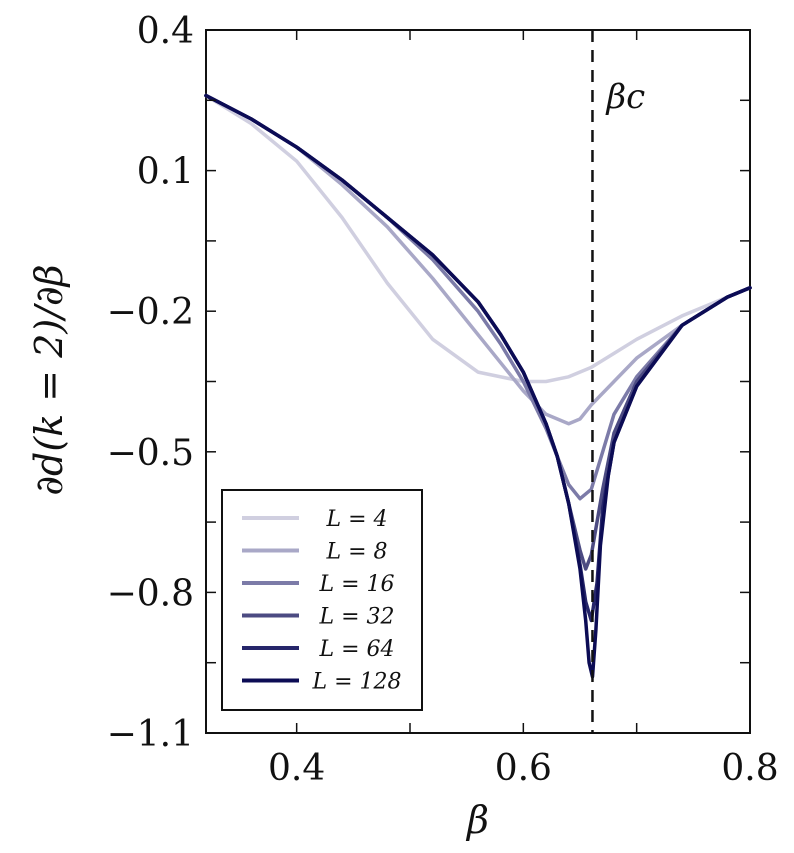 The image size is (794, 853). What do you see at coordinates (165, 172) in the screenshot?
I see `y-tick-label: 0.1` at bounding box center [165, 172].